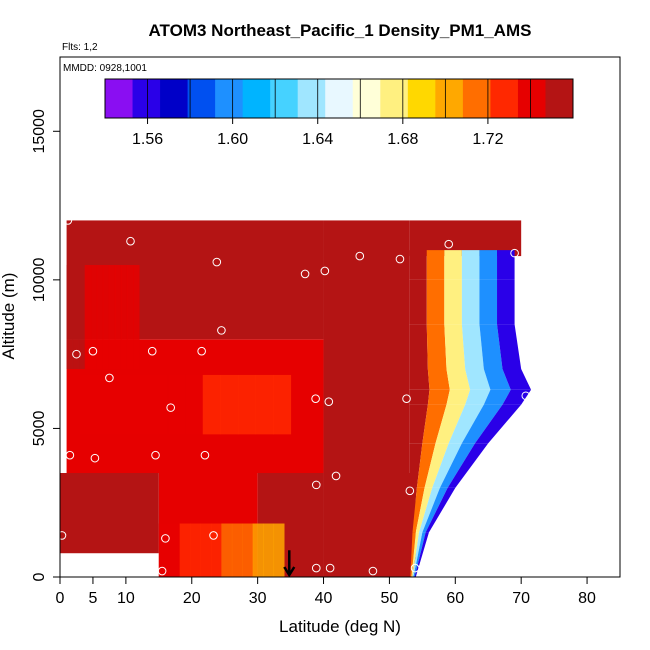  Describe the element at coordinates (390, 598) in the screenshot. I see `x-tick-label-6: 50` at that location.